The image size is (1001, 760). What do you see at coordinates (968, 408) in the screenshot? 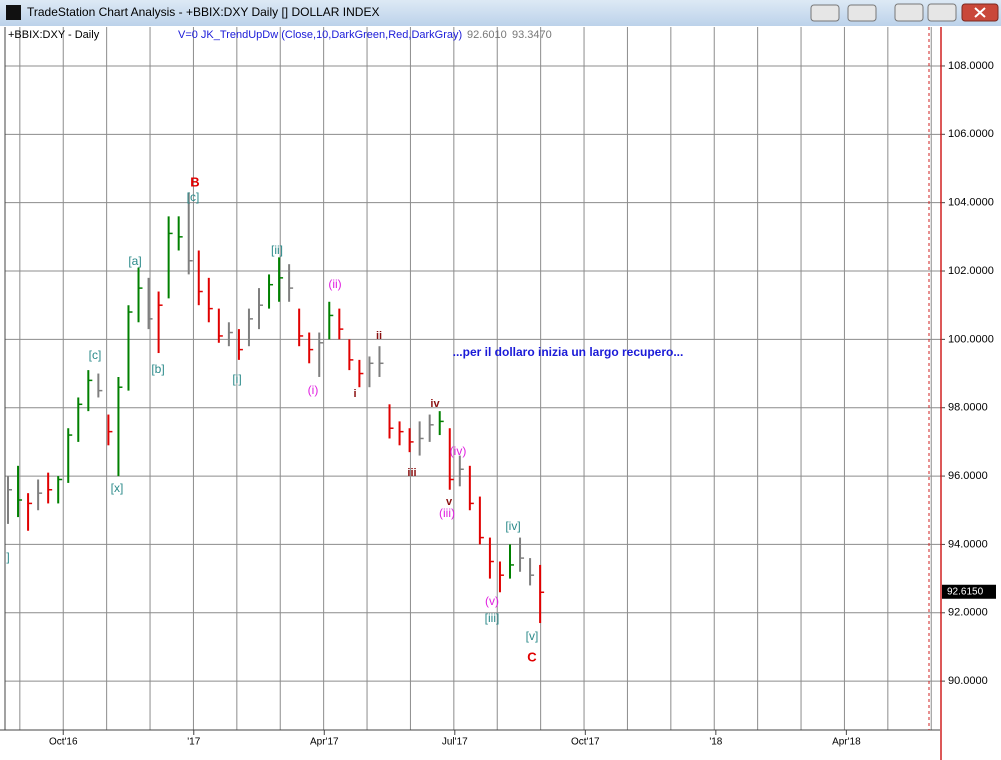
I see `y-tick-label: 98.0000` at bounding box center [968, 408].